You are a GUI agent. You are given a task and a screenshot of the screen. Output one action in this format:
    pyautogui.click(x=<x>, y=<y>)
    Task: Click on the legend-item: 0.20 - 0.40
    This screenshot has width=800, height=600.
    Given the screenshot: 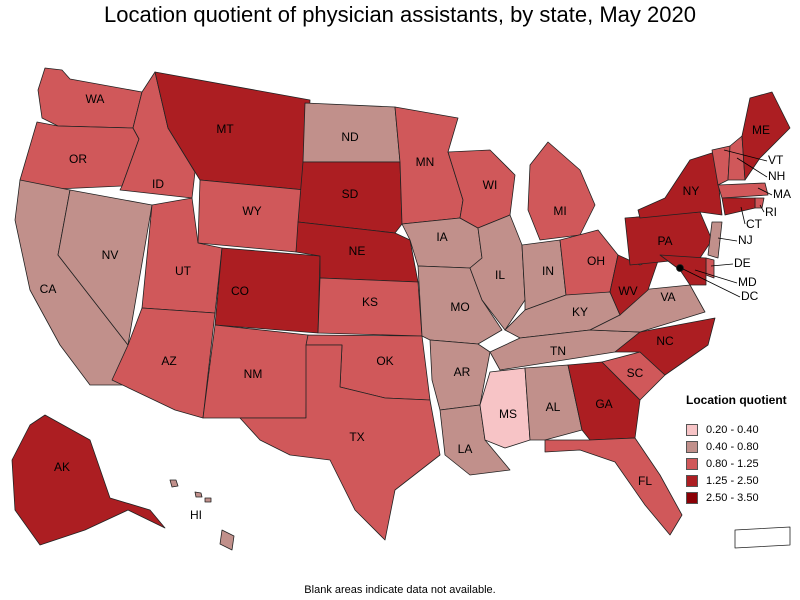 What is the action you would take?
    pyautogui.click(x=736, y=429)
    